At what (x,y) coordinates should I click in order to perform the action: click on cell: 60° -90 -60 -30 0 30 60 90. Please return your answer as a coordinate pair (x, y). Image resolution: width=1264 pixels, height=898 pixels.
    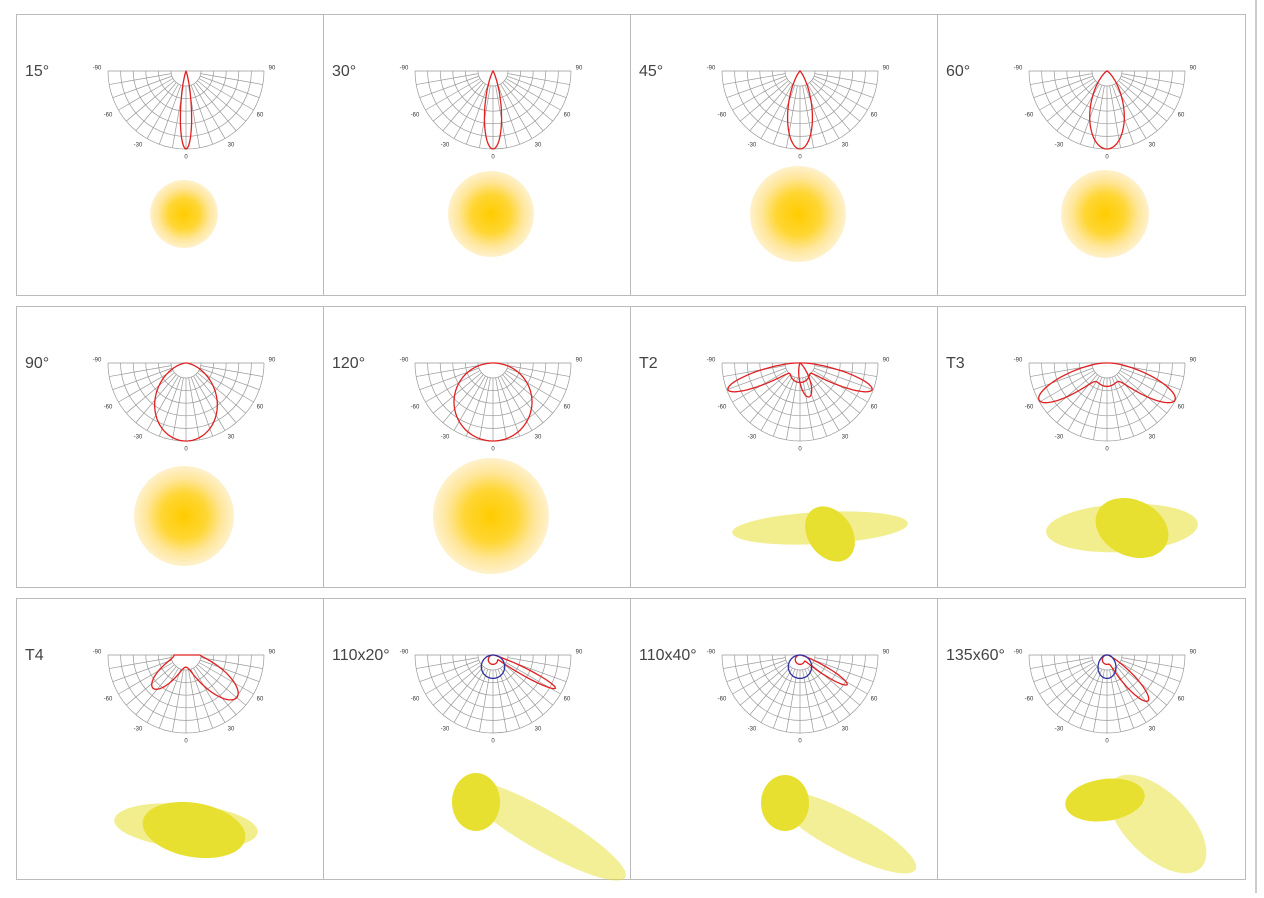
    Looking at the image, I should click on (1091, 155).